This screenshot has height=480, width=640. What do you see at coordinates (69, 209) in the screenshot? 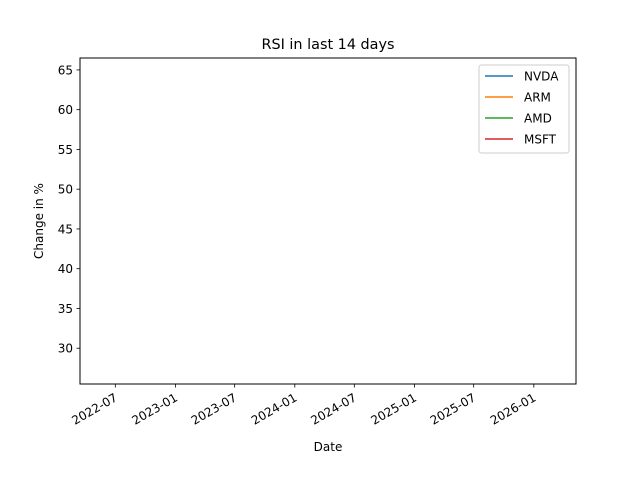
I see `y-axis: 30 35 40 45 50 55 60 65` at bounding box center [69, 209].